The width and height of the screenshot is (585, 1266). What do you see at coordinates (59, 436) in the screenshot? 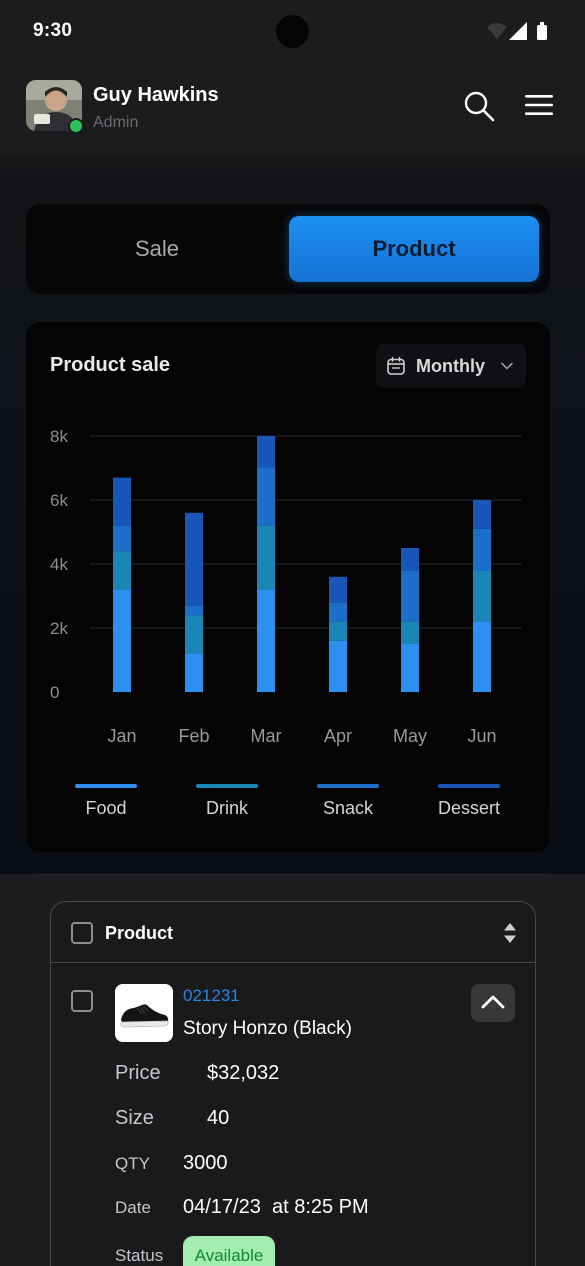
I see `y-tick-label: 8k` at bounding box center [59, 436].